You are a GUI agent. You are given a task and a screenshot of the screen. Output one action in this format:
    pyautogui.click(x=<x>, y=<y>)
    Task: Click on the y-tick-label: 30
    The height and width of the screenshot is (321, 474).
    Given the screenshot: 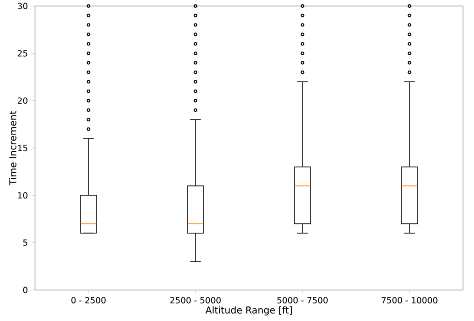 What is the action you would take?
    pyautogui.click(x=23, y=6)
    